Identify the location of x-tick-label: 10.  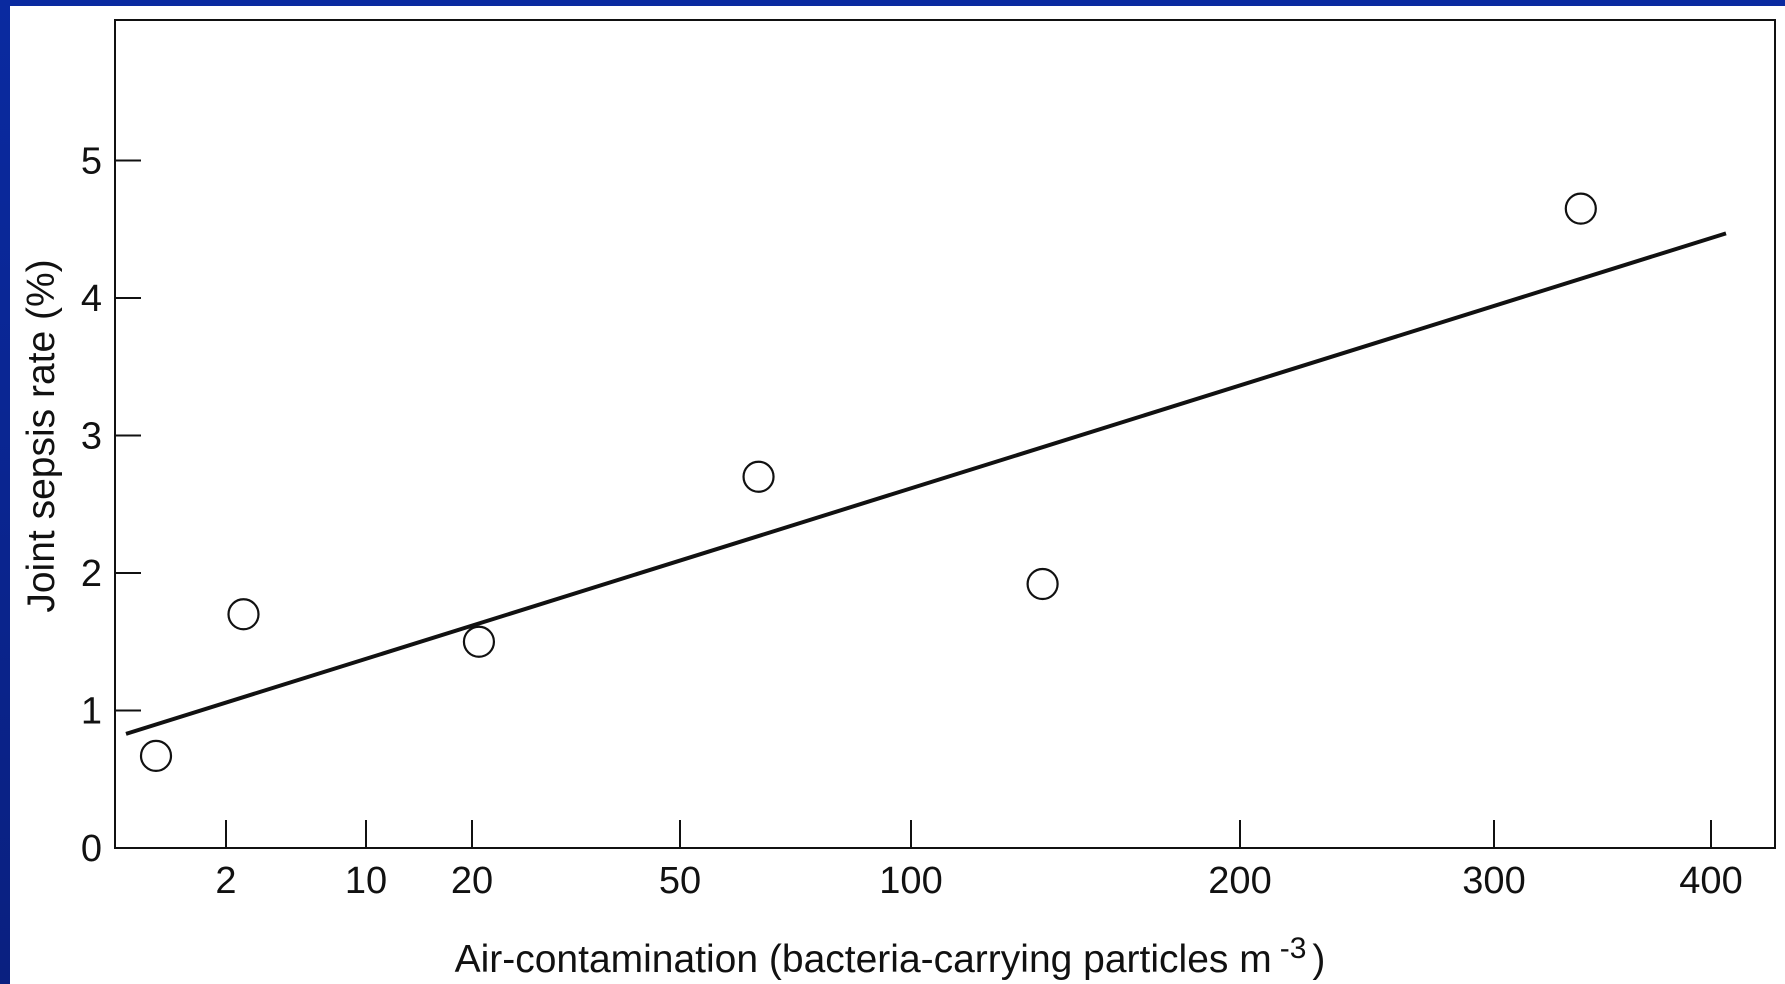
(366, 881).